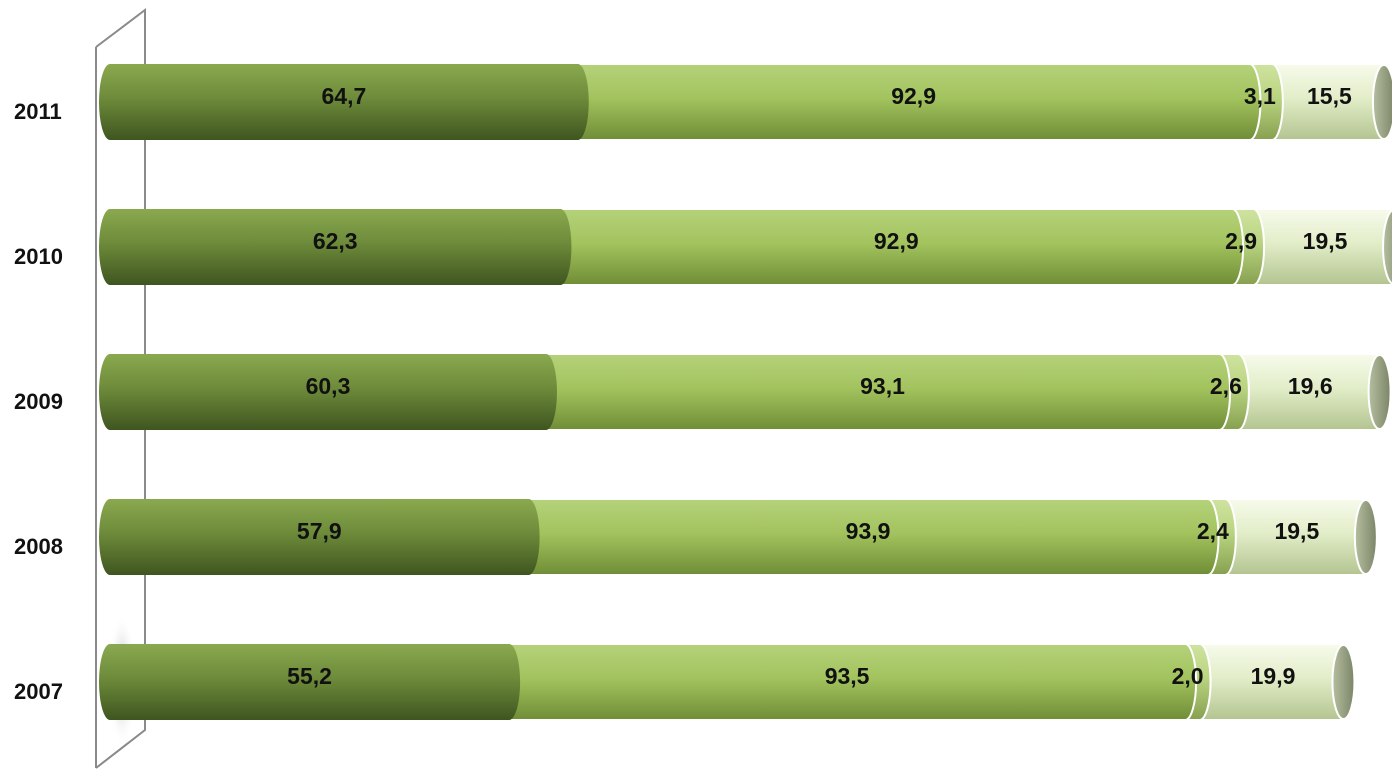  Describe the element at coordinates (344, 96) in the screenshot. I see `data-label-2011-64-7: 64,7` at that location.